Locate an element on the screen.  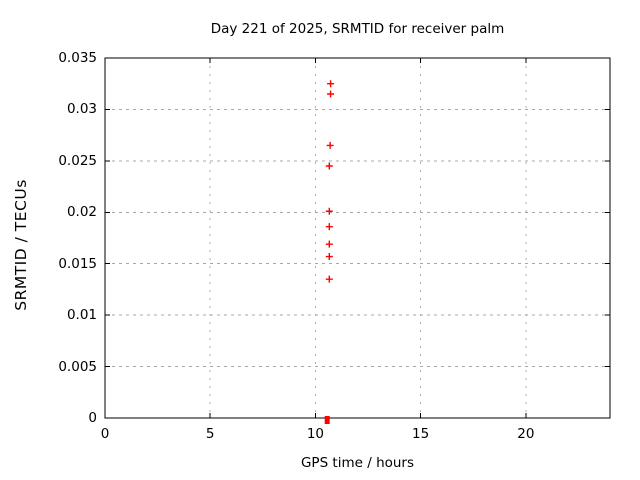
x-tick-label: 15 is located at coordinates (421, 434).